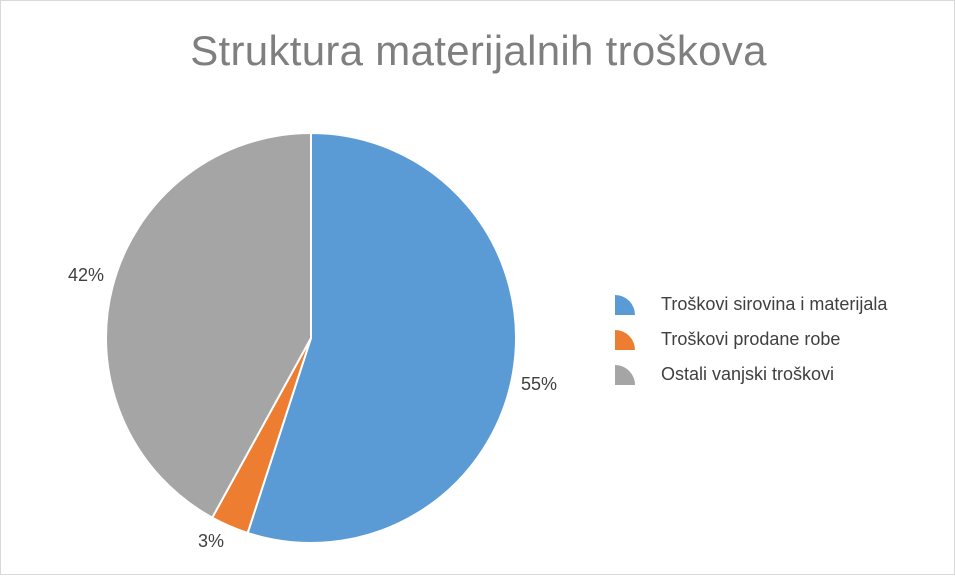 The image size is (955, 576). Describe the element at coordinates (751, 339) in the screenshot. I see `legend-label: Troškovi prodane robe` at that location.